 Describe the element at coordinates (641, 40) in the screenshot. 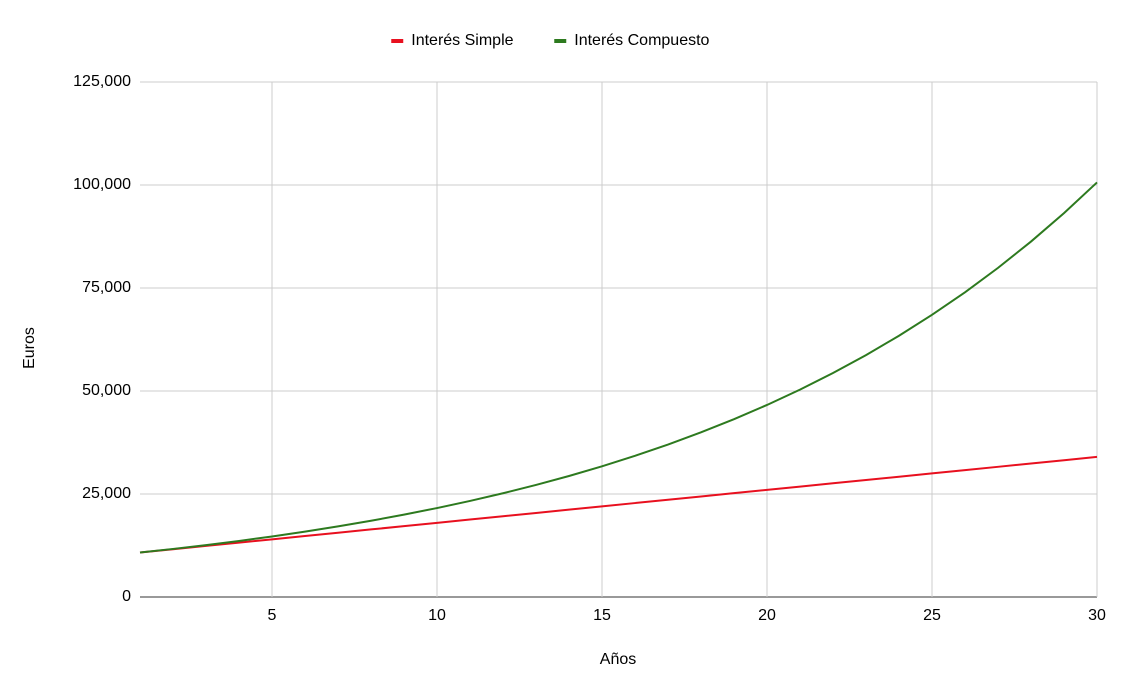

I see `legend-label: Interés Compuesto` at that location.